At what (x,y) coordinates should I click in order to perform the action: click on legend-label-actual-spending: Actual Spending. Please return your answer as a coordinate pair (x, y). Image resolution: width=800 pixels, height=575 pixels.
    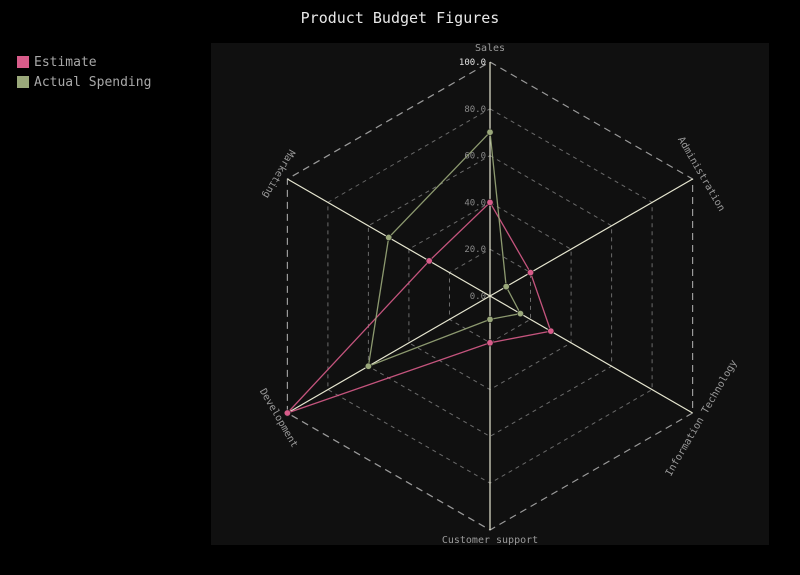
    Looking at the image, I should click on (93, 82).